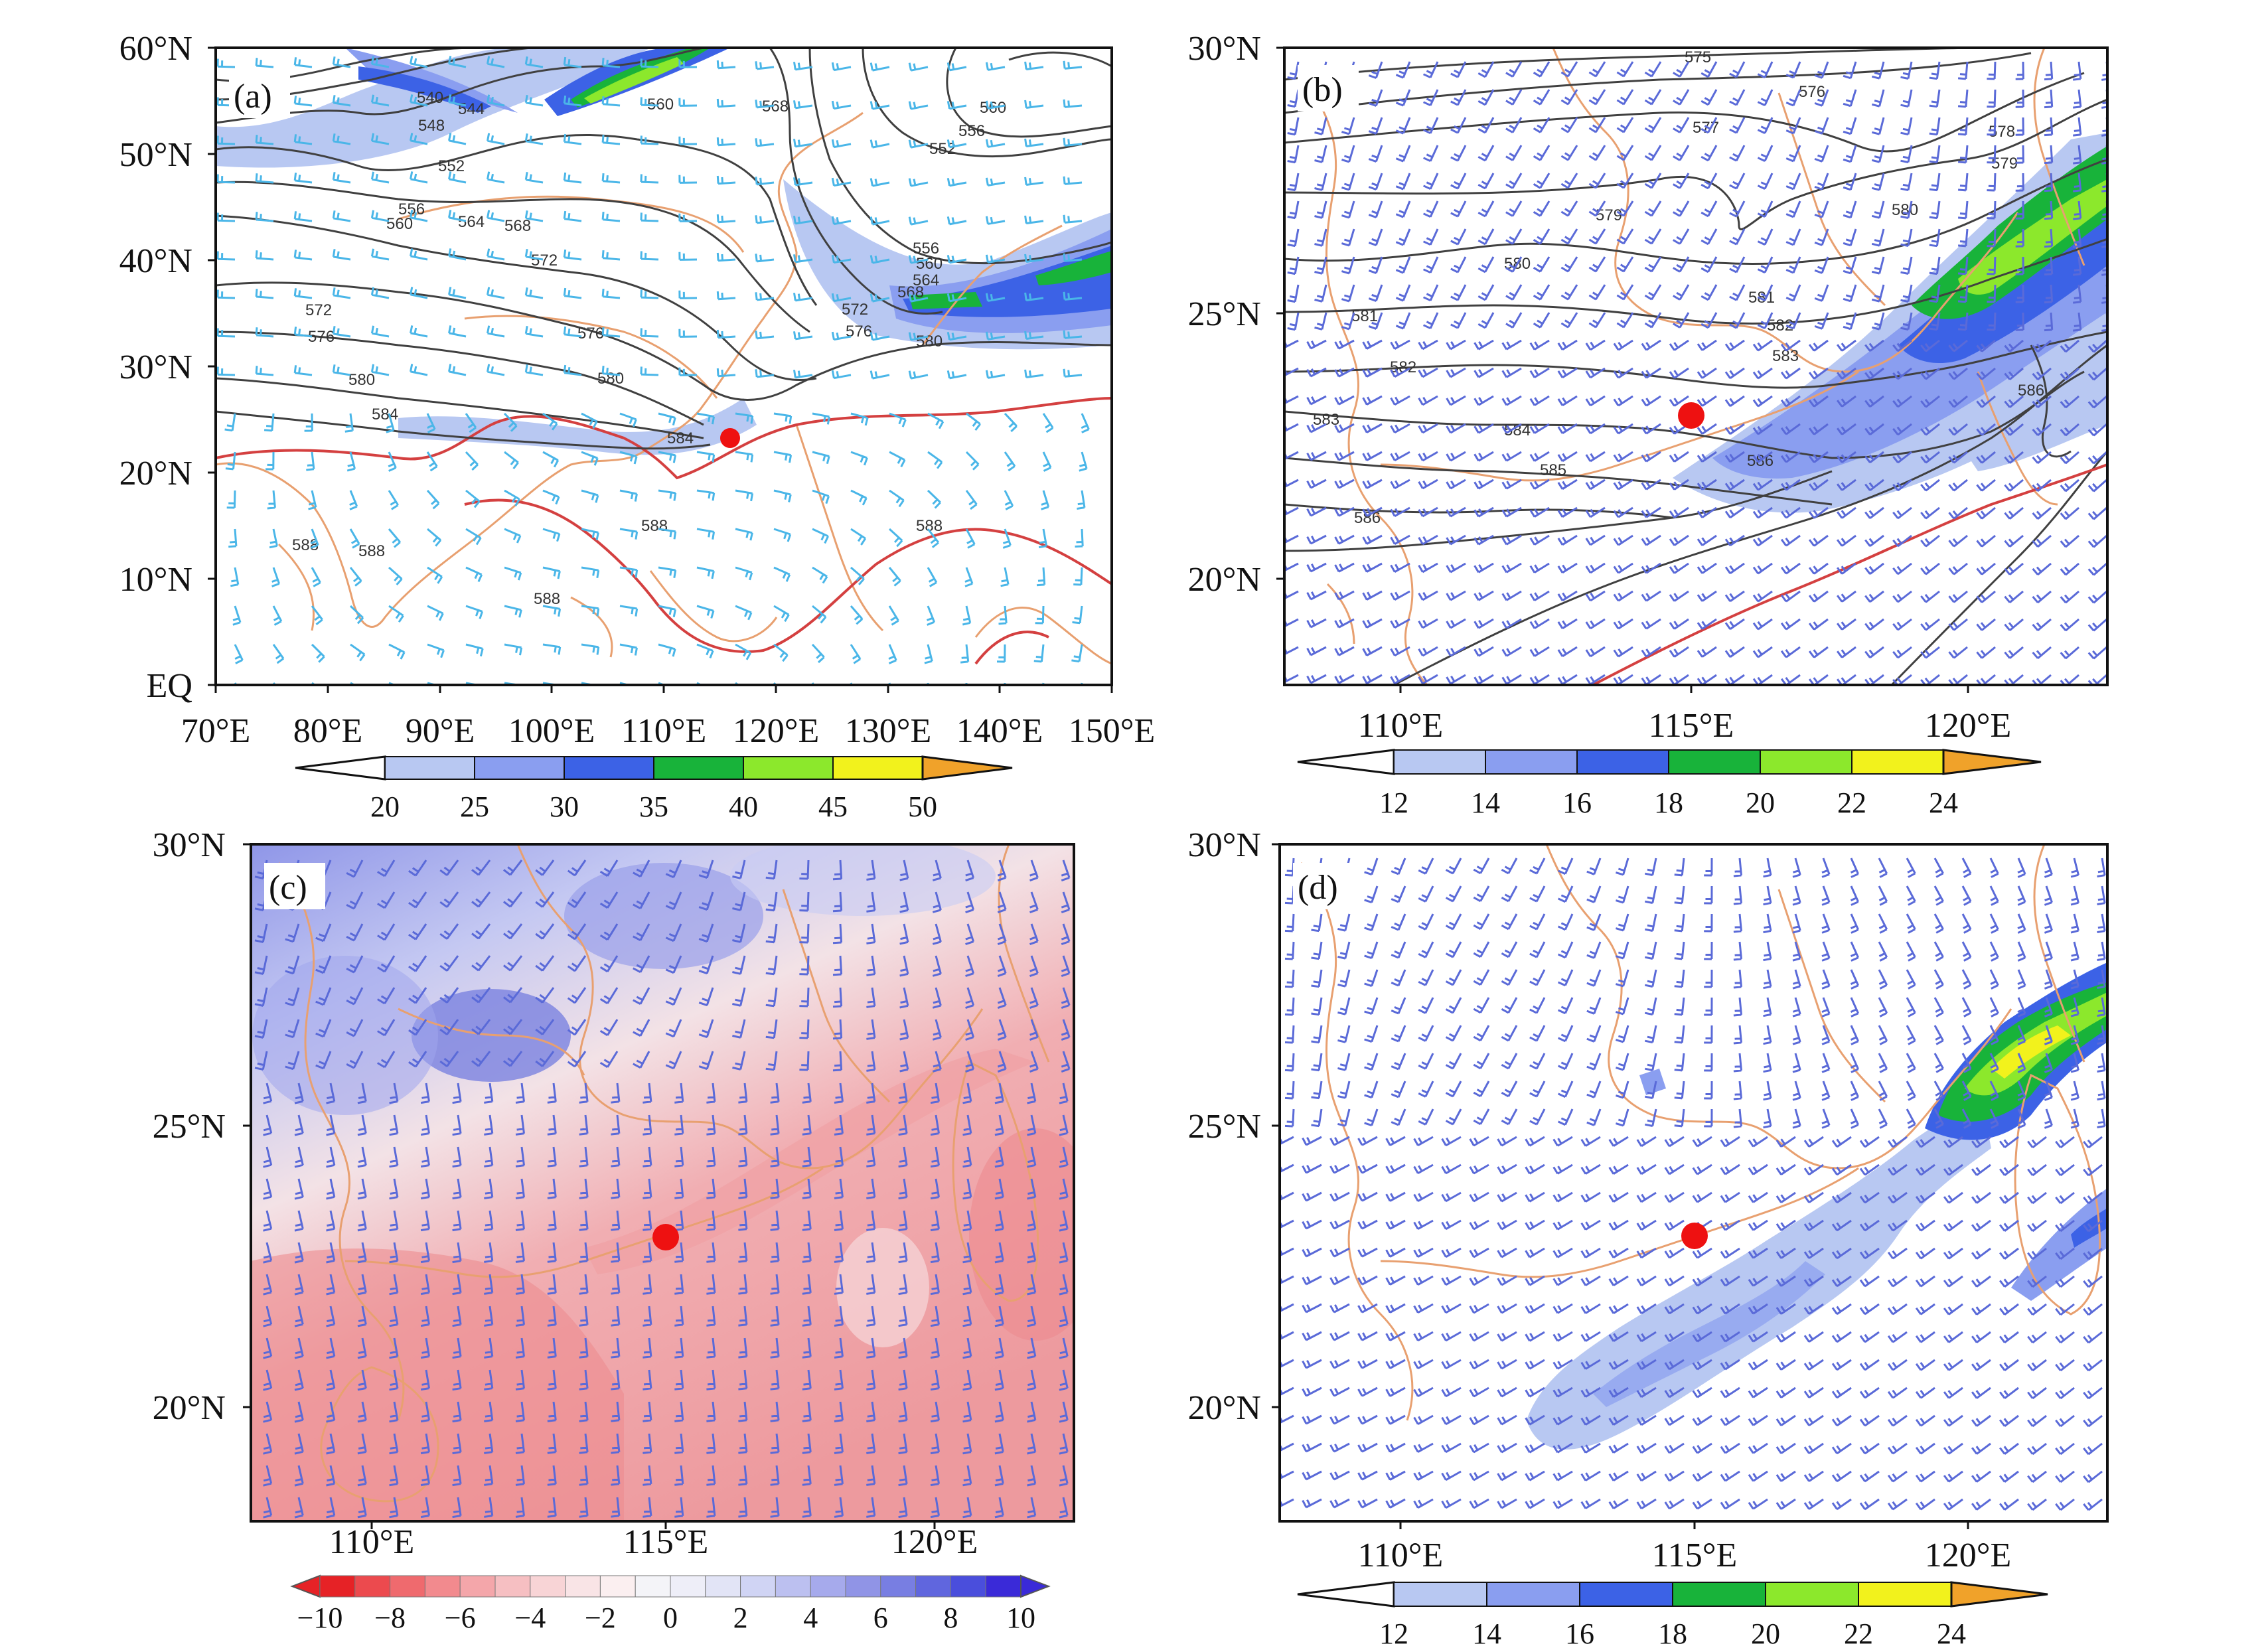  I want to click on panel-b-colorbar: 12 14 16 18 20 22 24, so click(1669, 784).